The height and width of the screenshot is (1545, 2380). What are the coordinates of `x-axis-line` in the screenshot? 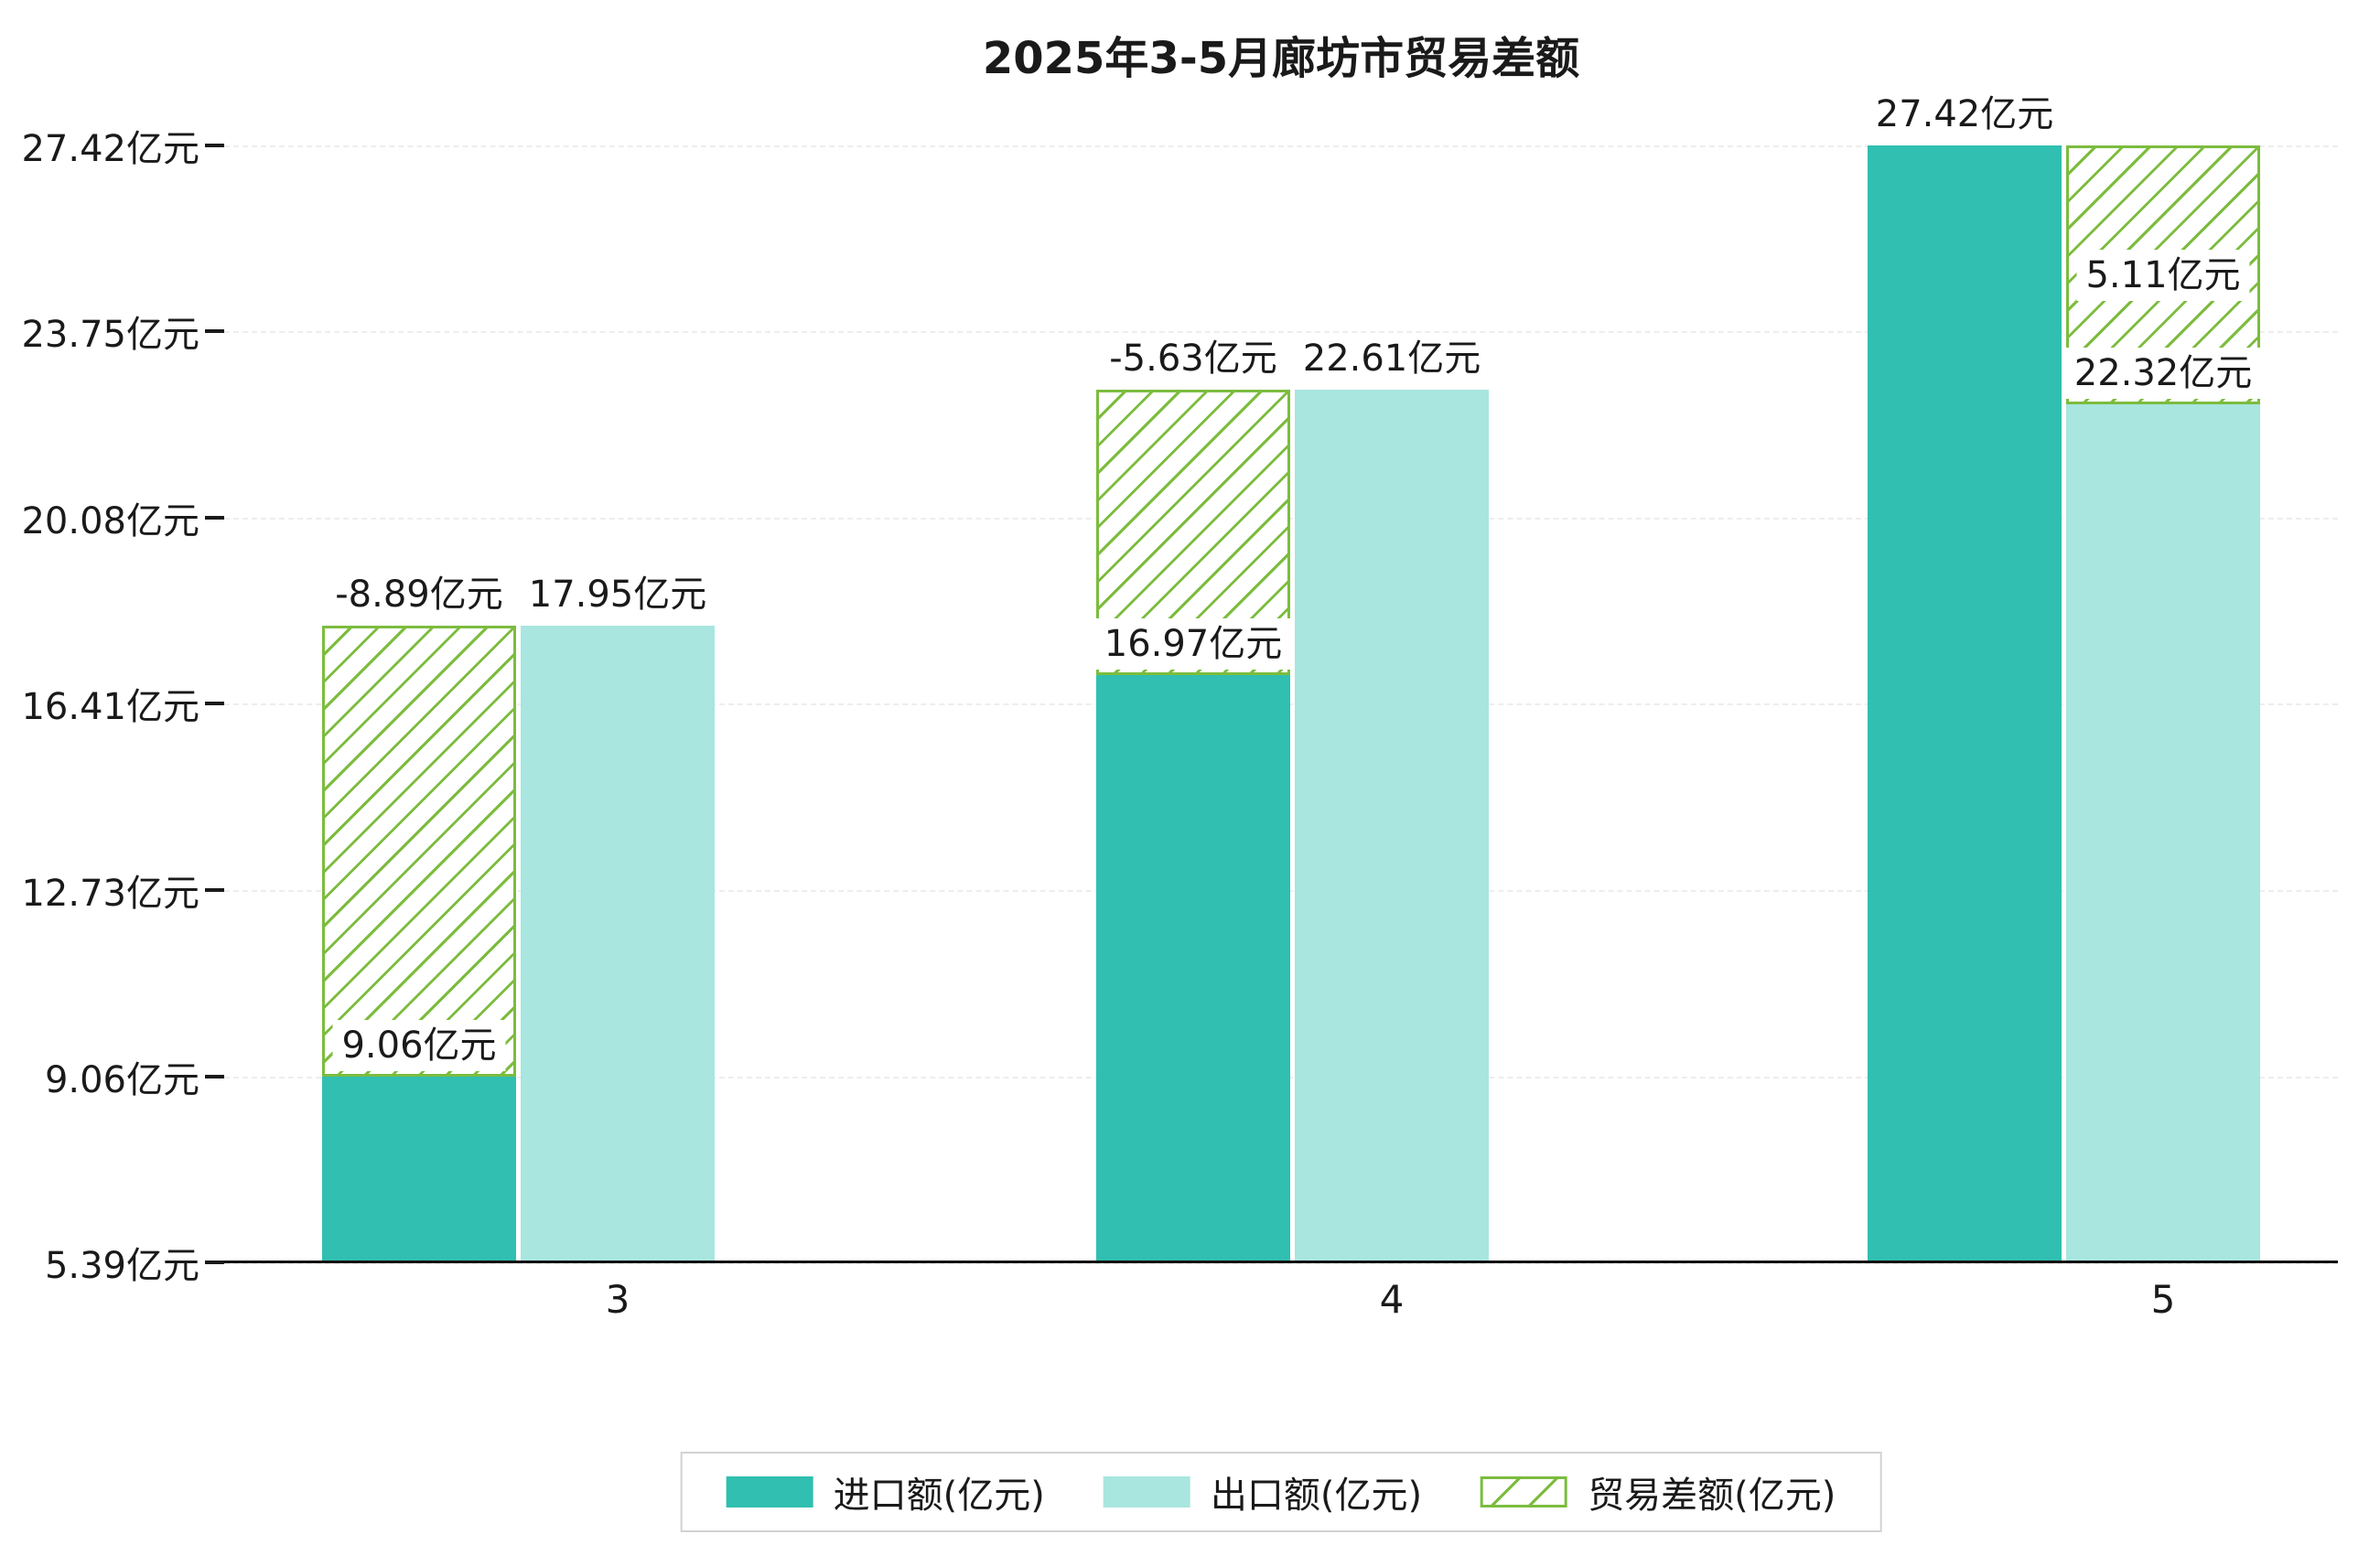 It's located at (1281, 1262).